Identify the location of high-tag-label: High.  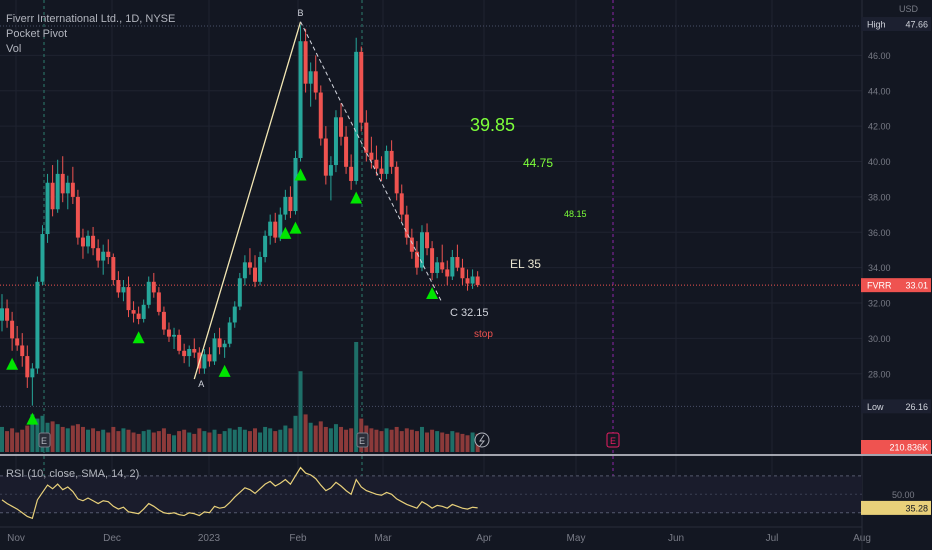
(876, 25).